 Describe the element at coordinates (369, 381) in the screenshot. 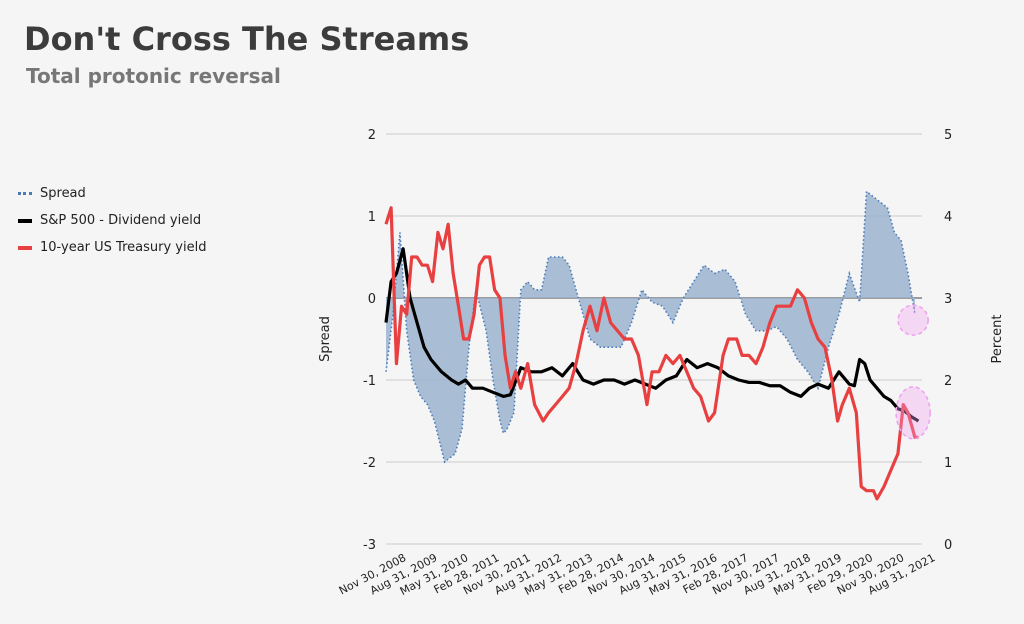

I see `y-tick-label: -1` at that location.